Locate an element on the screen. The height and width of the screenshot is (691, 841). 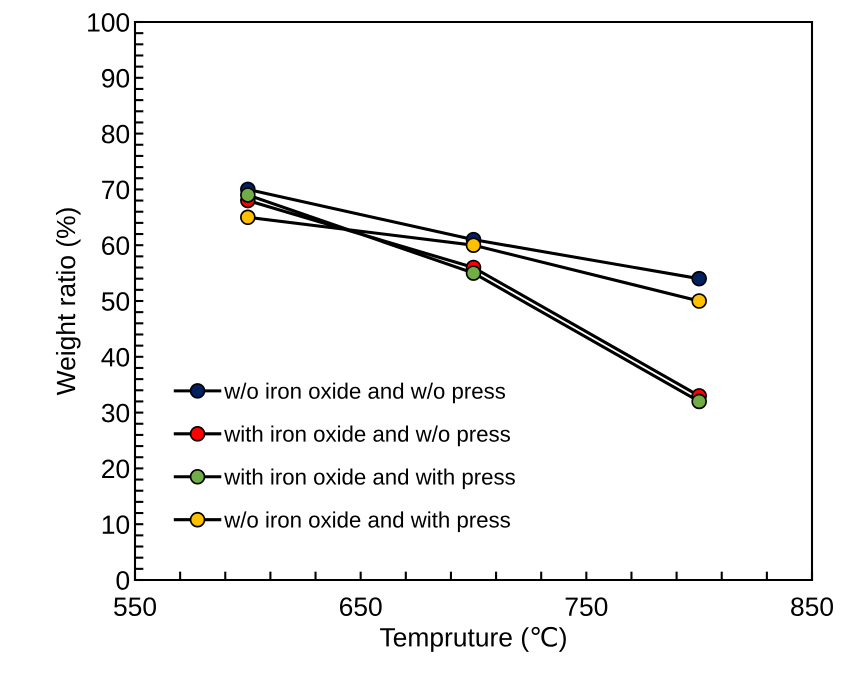
y-tick-label: 40 is located at coordinates (115, 357).